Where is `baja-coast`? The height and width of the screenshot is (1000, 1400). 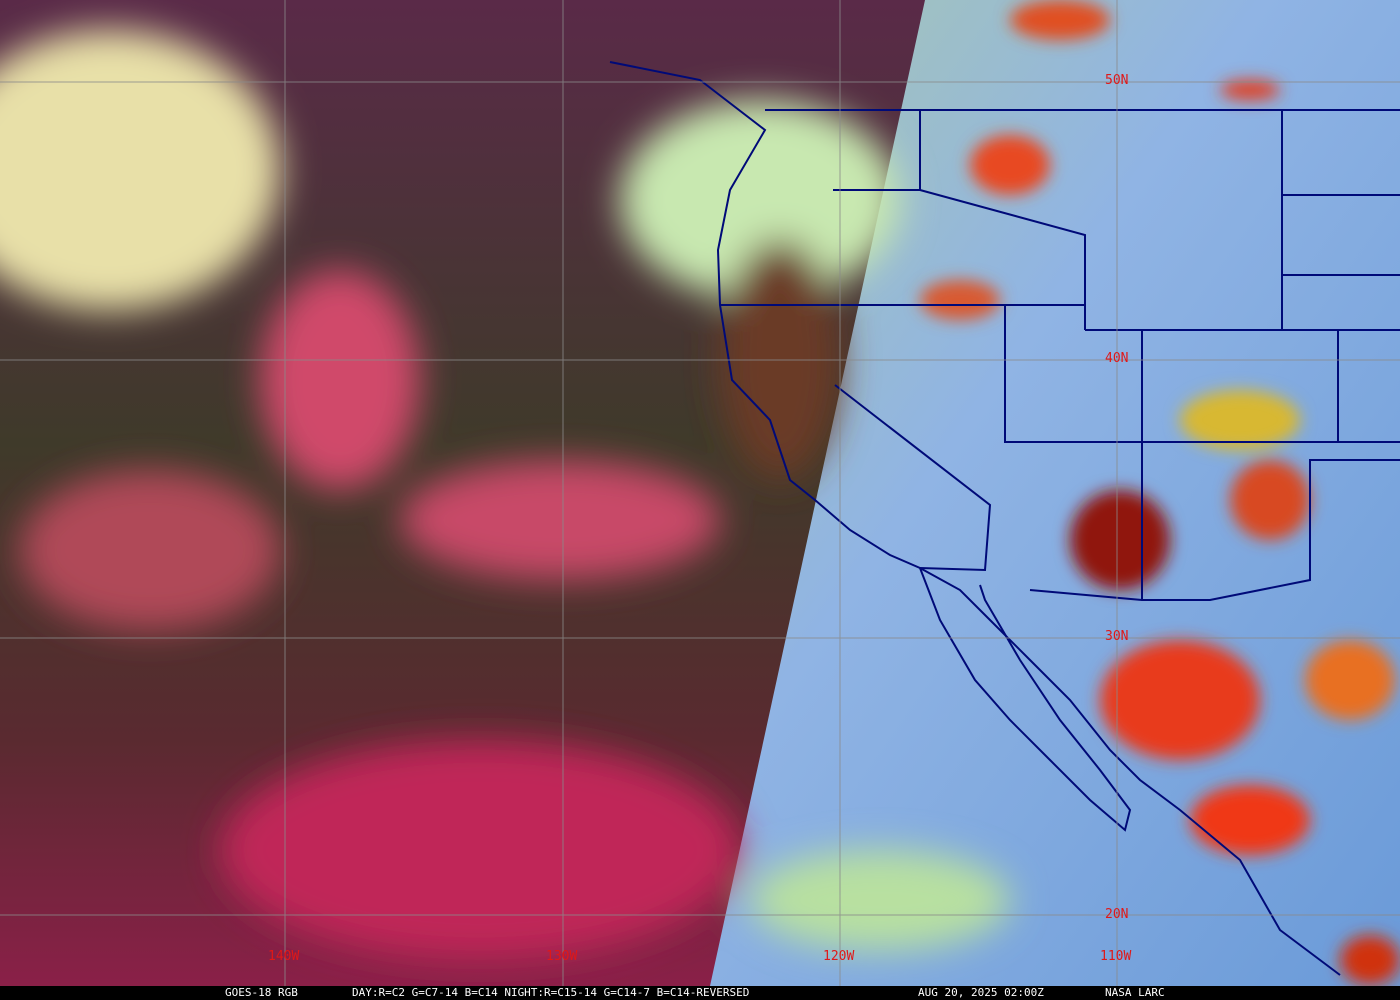
baja-coast is located at coordinates (1025, 699).